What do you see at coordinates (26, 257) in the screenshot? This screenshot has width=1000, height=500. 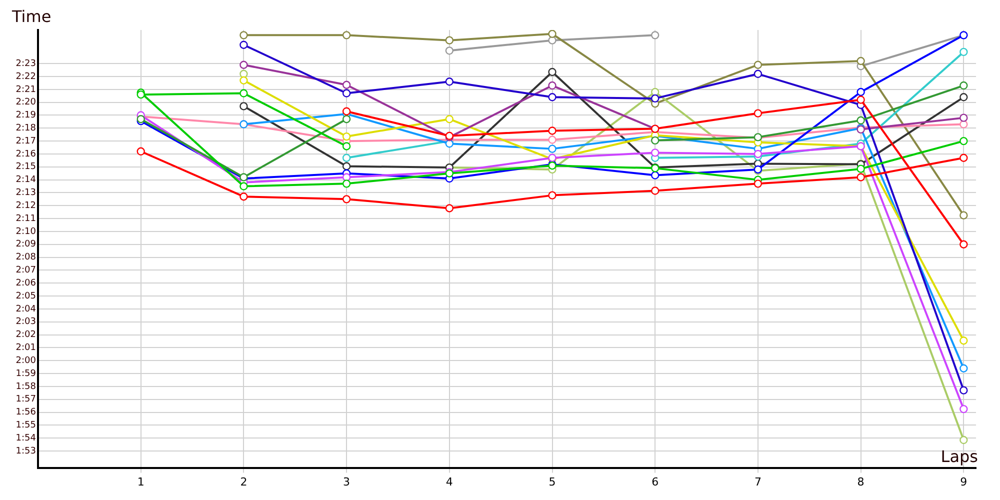 I see `y-tick-label: 2:08` at bounding box center [26, 257].